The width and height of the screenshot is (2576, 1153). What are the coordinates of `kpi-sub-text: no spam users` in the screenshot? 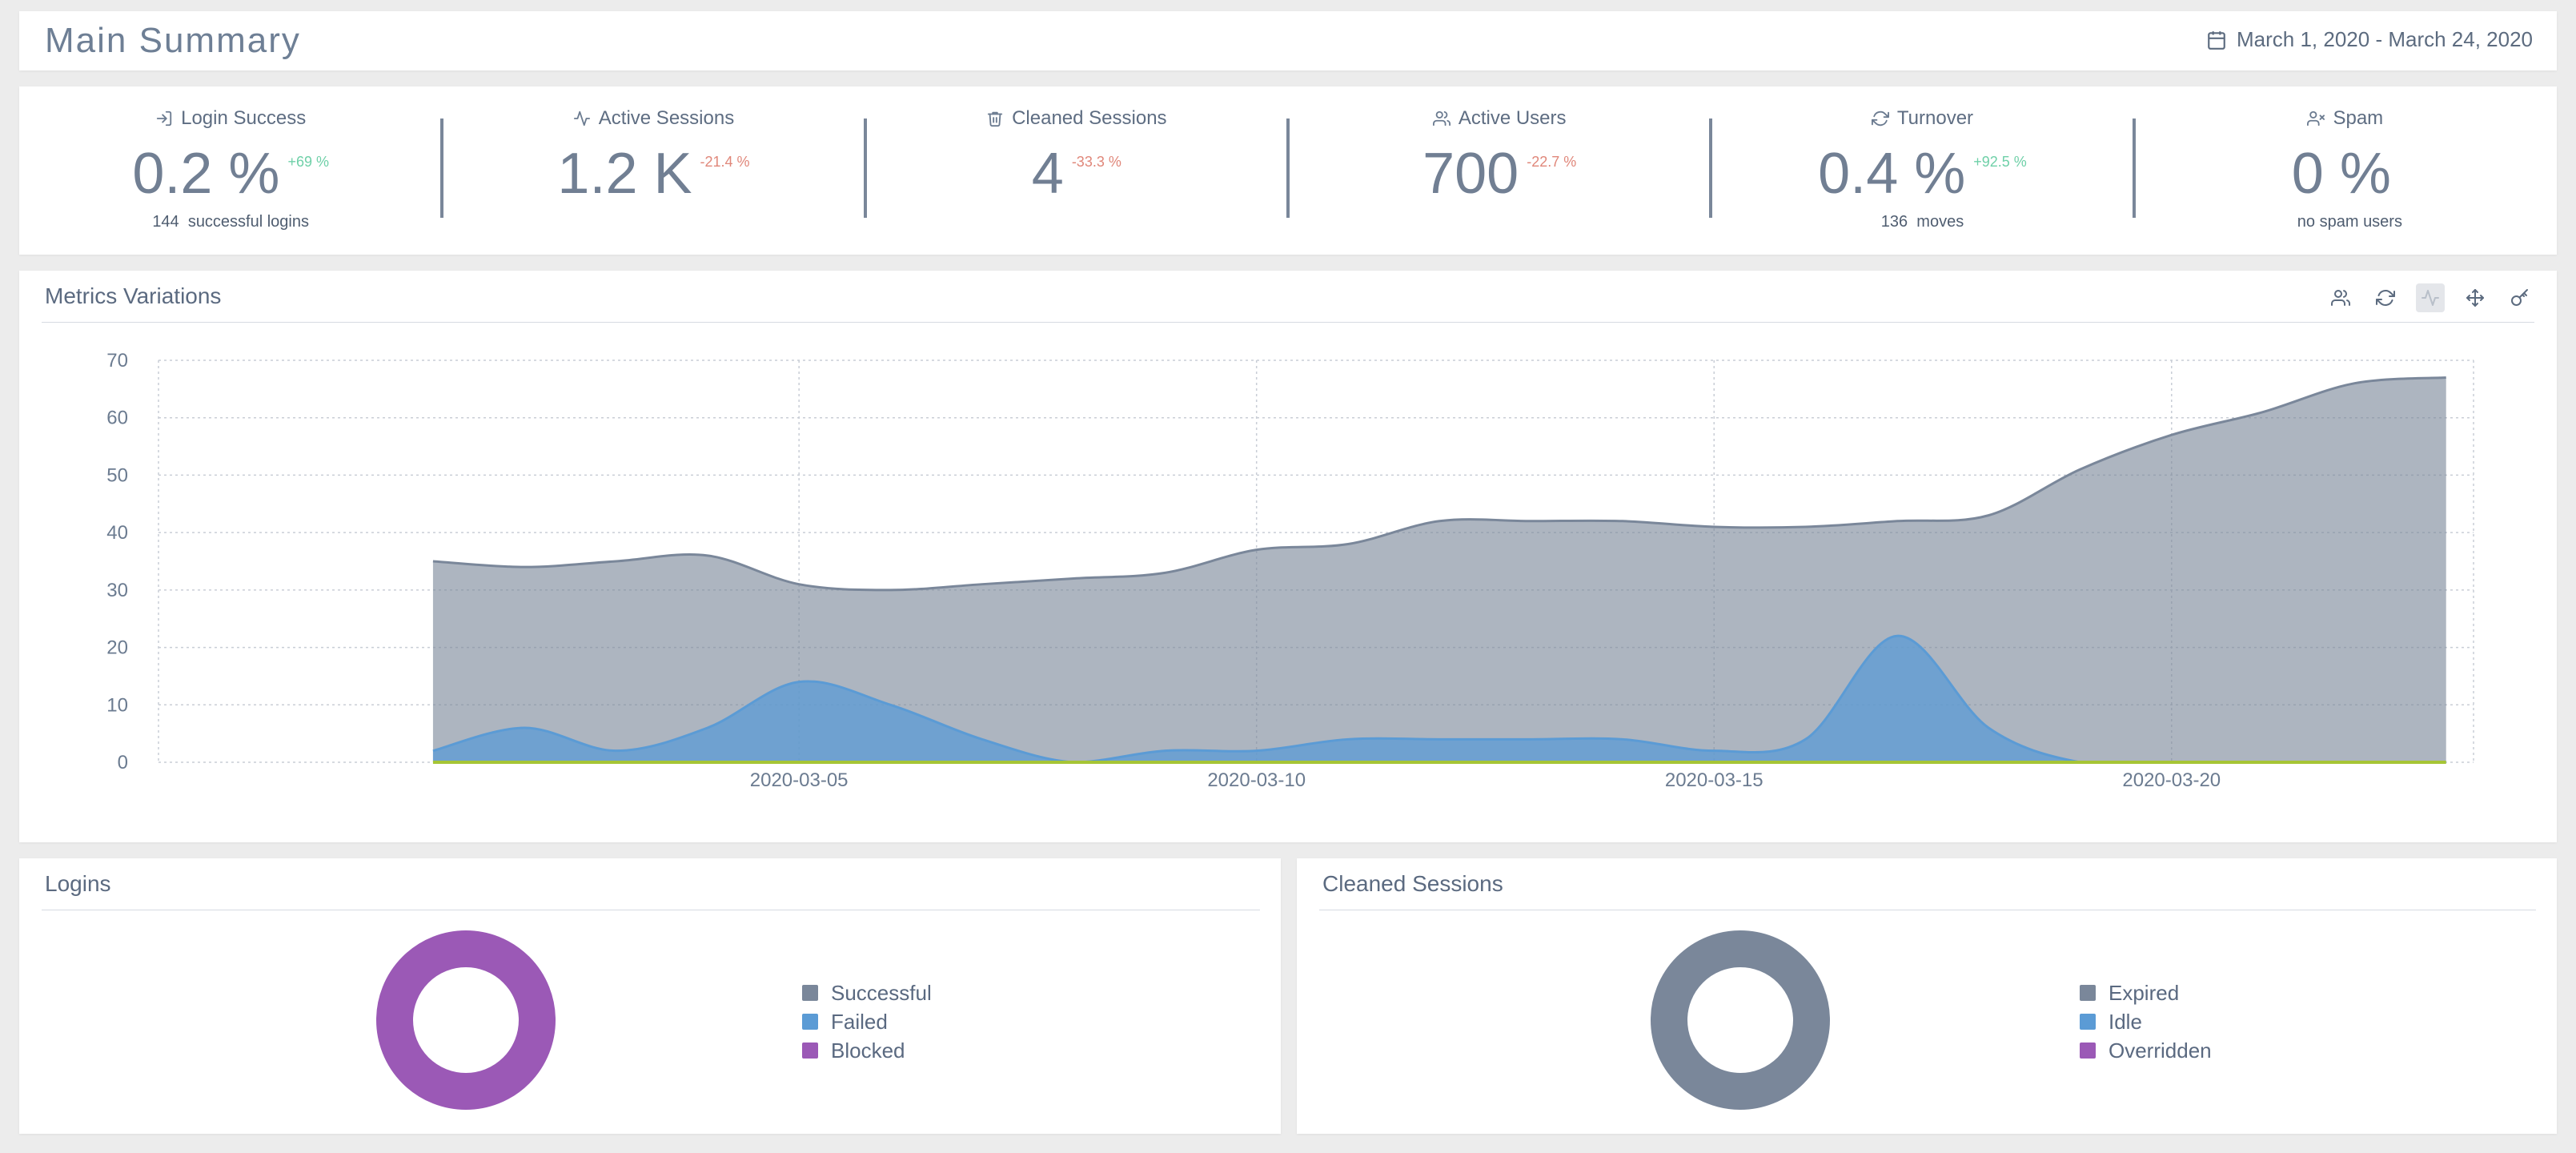 It's located at (2349, 222).